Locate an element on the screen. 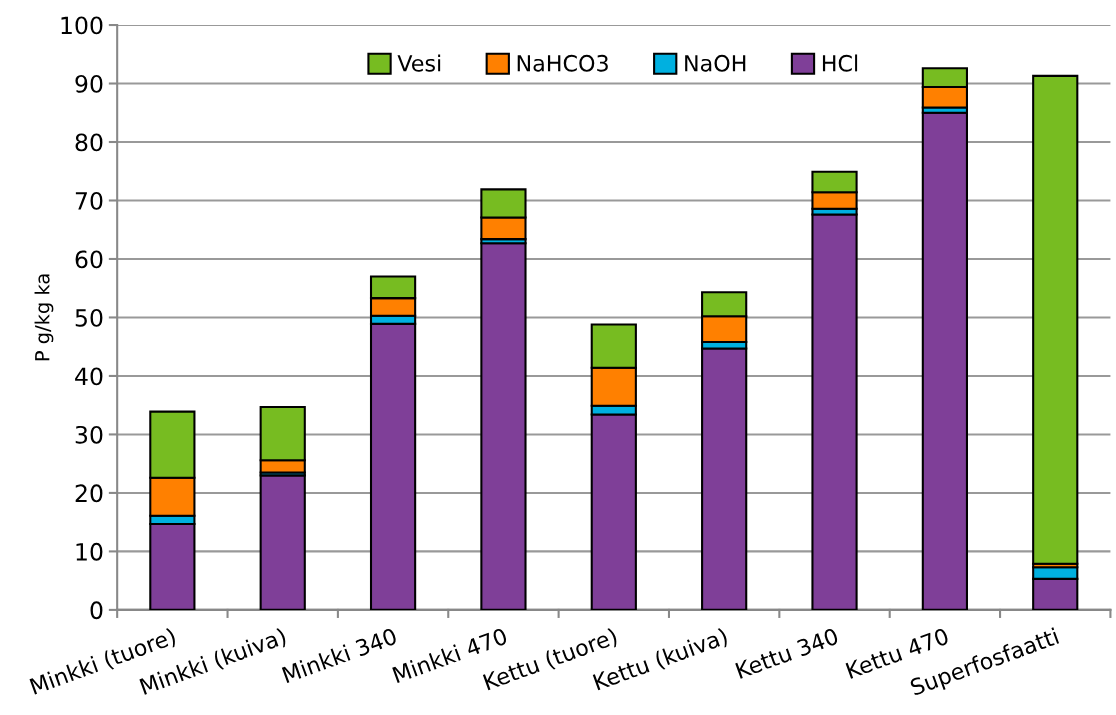  legend-label: NaOH is located at coordinates (715, 63).